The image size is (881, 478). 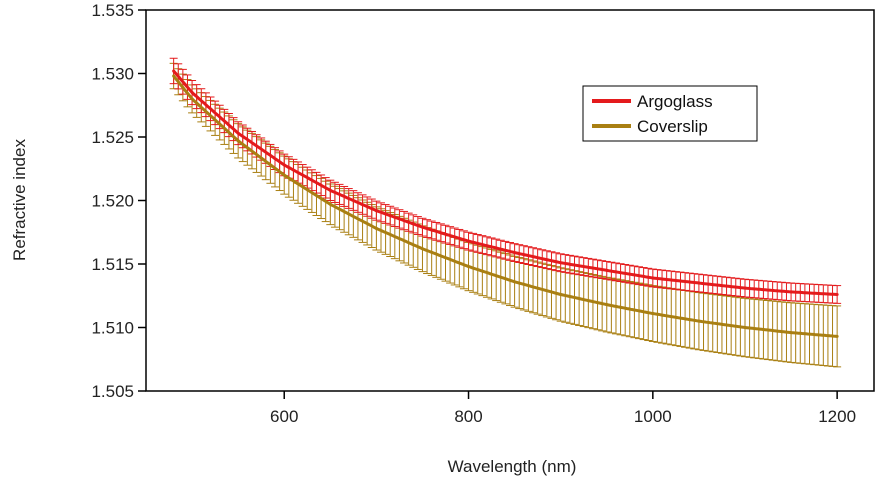 What do you see at coordinates (837, 416) in the screenshot?
I see `x-tick-label: 1200` at bounding box center [837, 416].